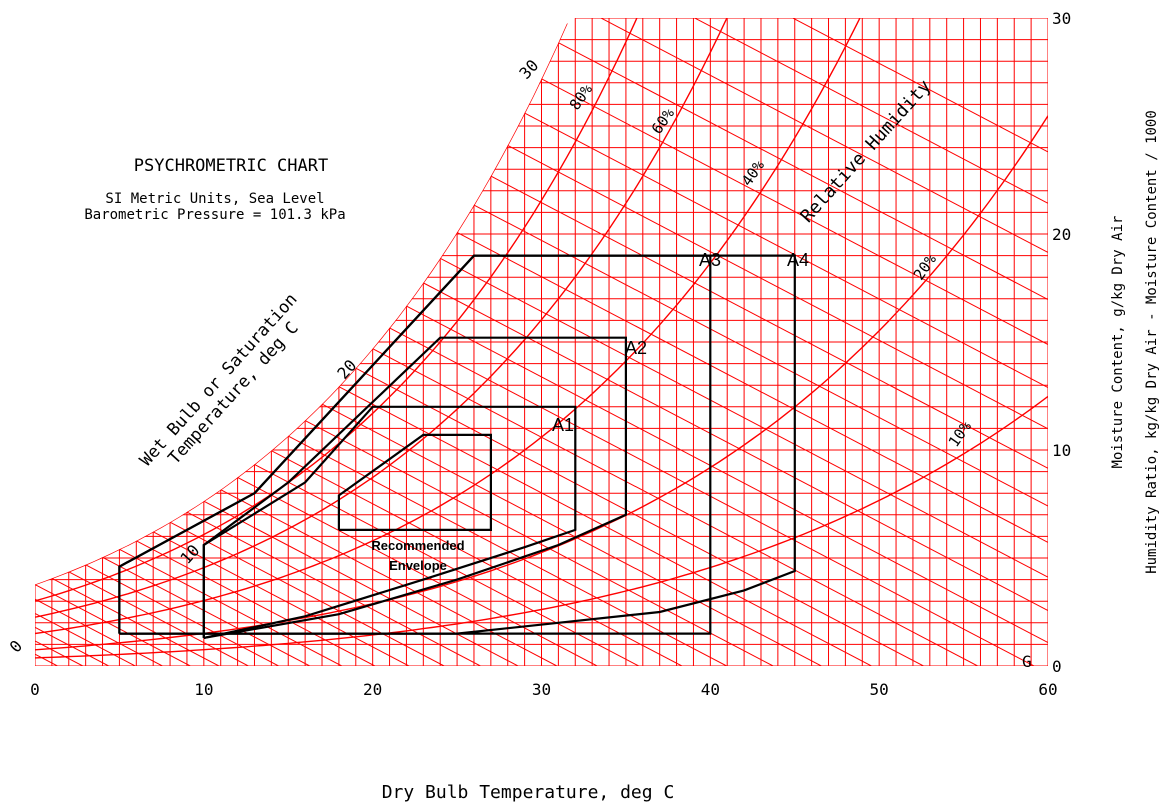 Image resolution: width=1164 pixels, height=807 pixels. I want to click on chart-title: PSYCHROMETRIC CHART, so click(231, 166).